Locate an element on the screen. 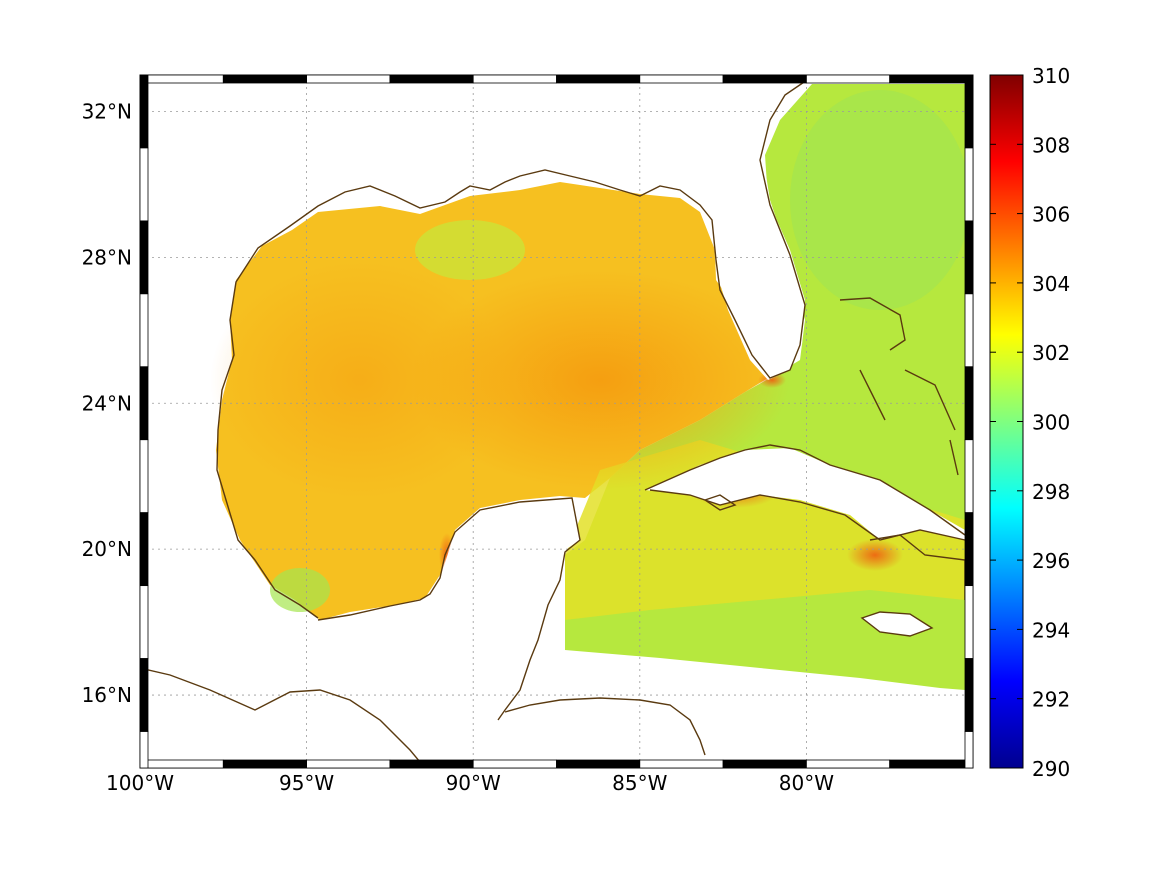 This screenshot has height=875, width=1167. longitude-tick-label-2: 90°W is located at coordinates (473, 783).